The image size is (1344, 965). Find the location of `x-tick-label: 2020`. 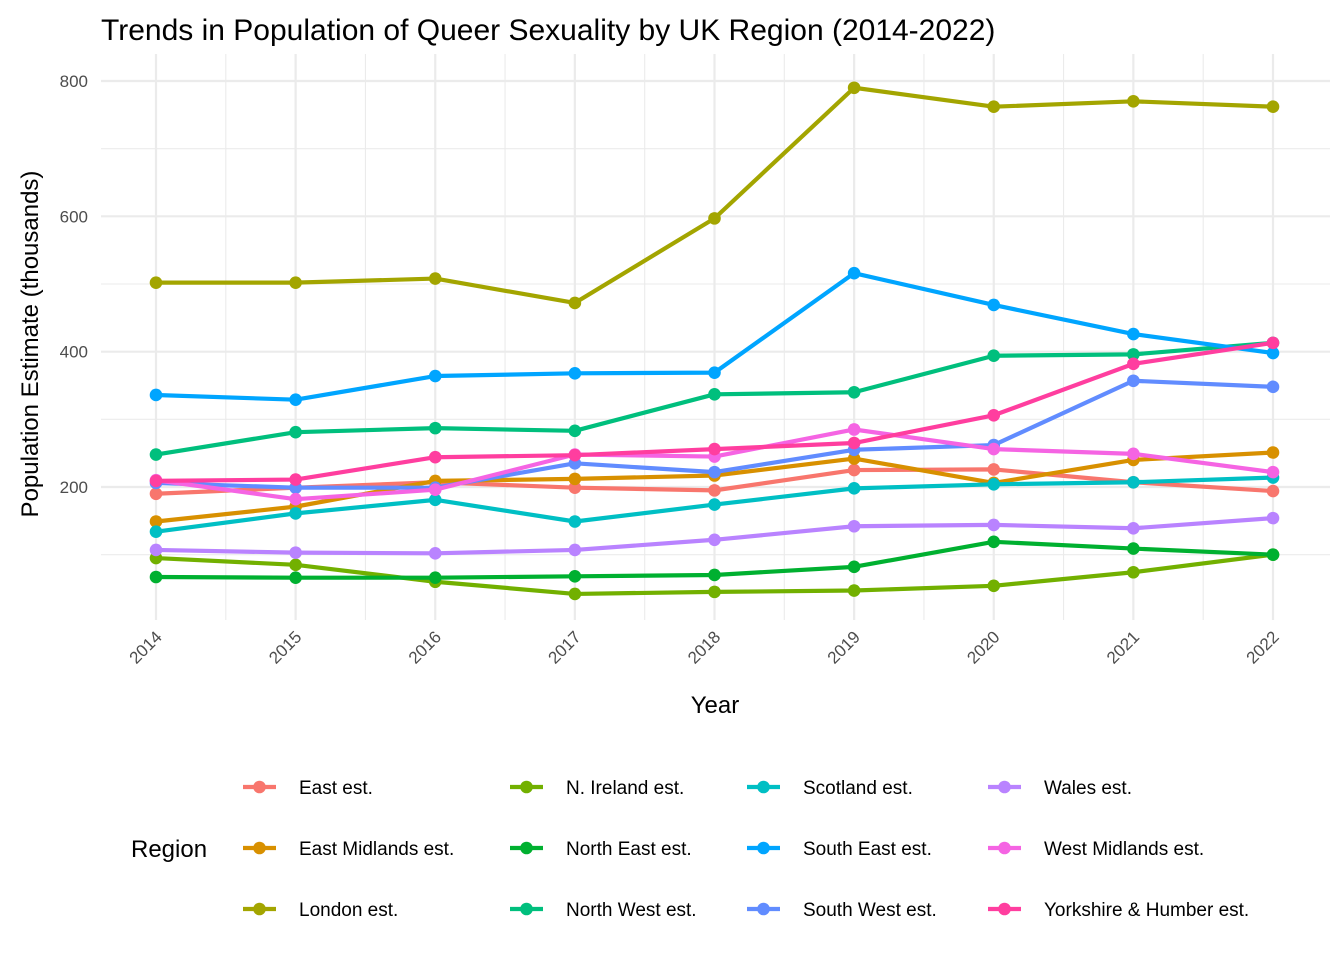

x-tick-label: 2020 is located at coordinates (983, 647).